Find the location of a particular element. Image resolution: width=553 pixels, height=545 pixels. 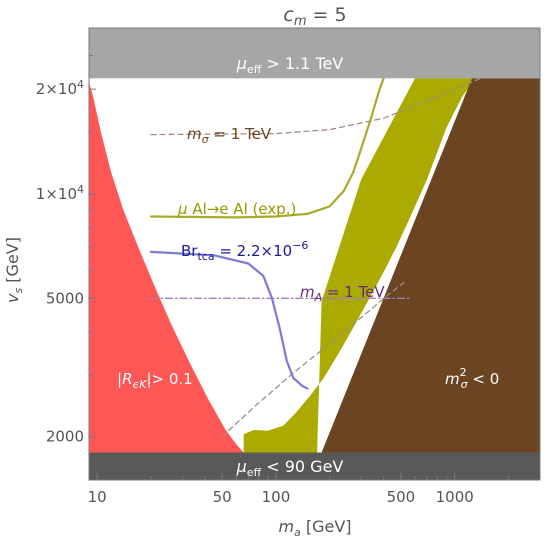

y-tick-label-20000: 2×10⁴ is located at coordinates (60, 88).